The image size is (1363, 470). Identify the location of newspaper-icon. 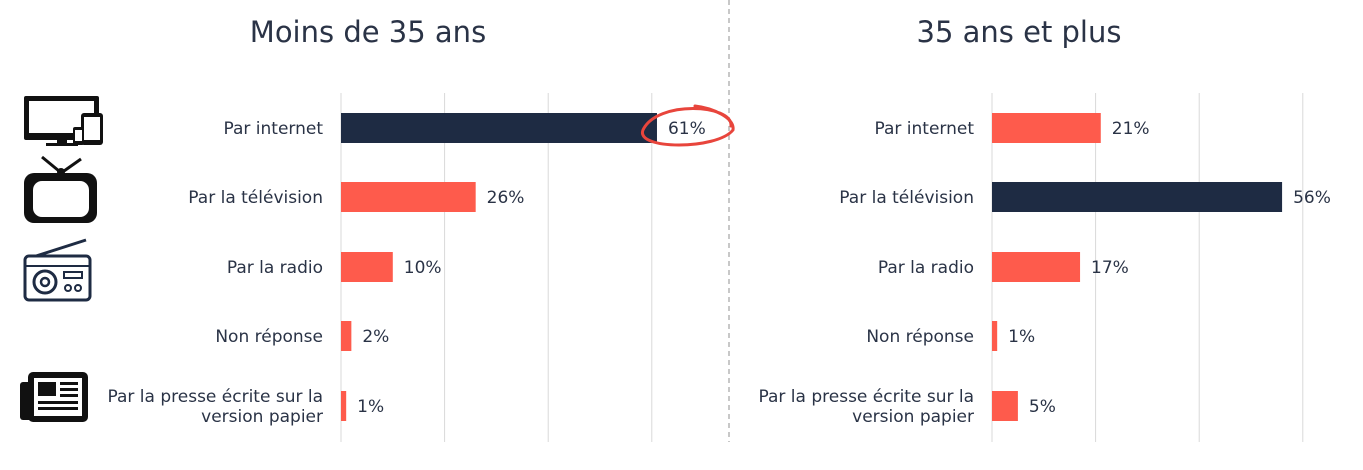
(54, 397).